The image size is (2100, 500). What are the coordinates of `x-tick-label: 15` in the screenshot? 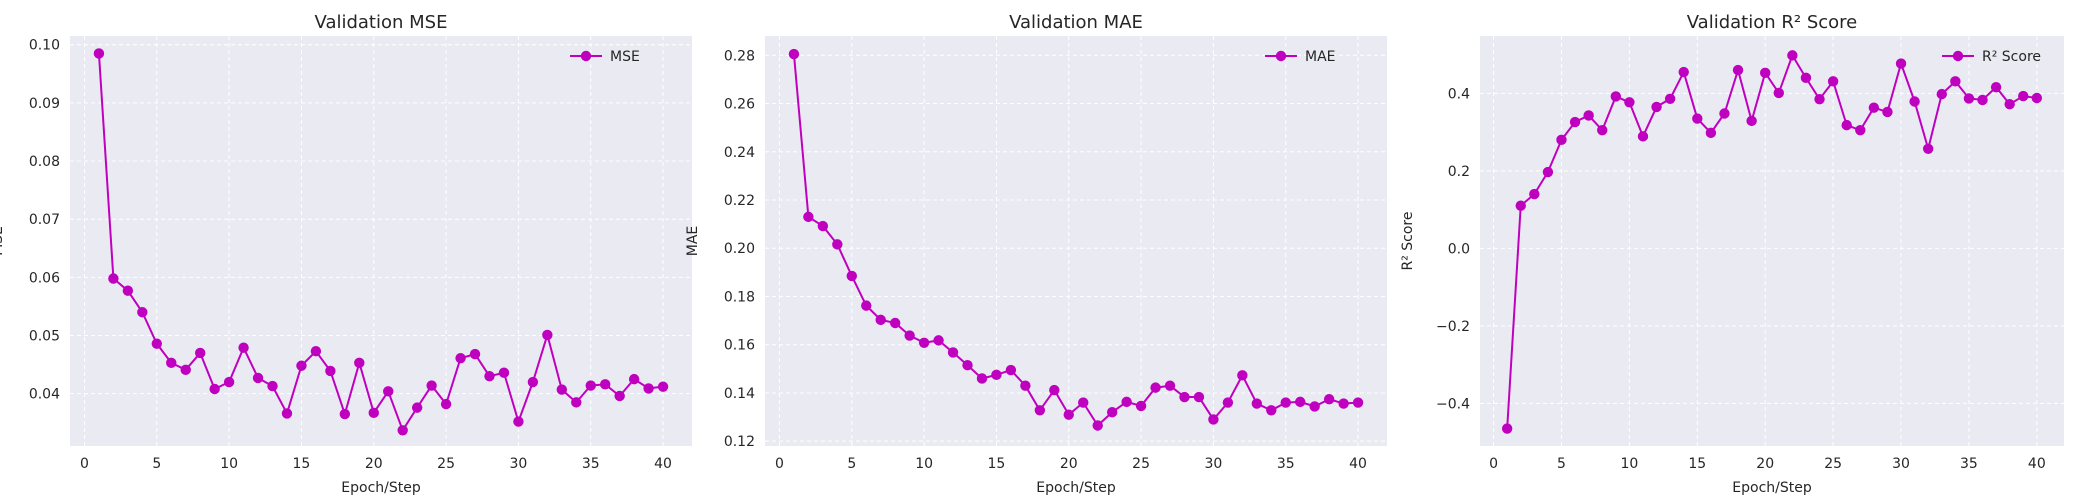 It's located at (1697, 464).